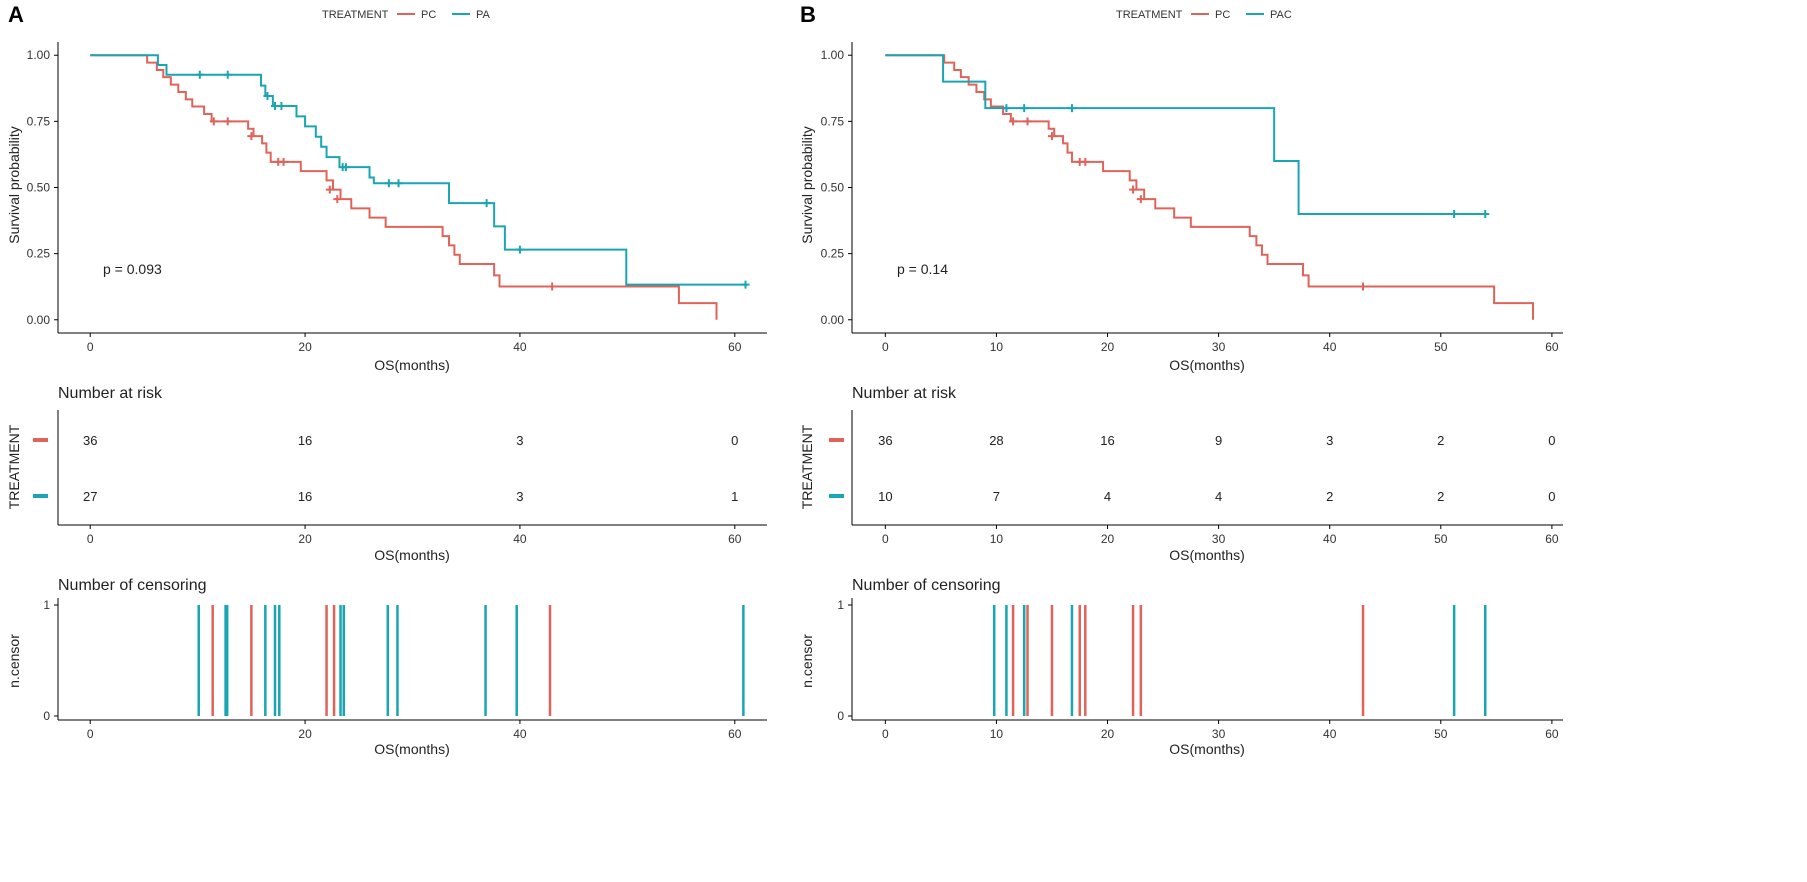 This screenshot has width=1807, height=882. What do you see at coordinates (807, 466) in the screenshot?
I see `risk-y-axis-title: TREATMENT` at bounding box center [807, 466].